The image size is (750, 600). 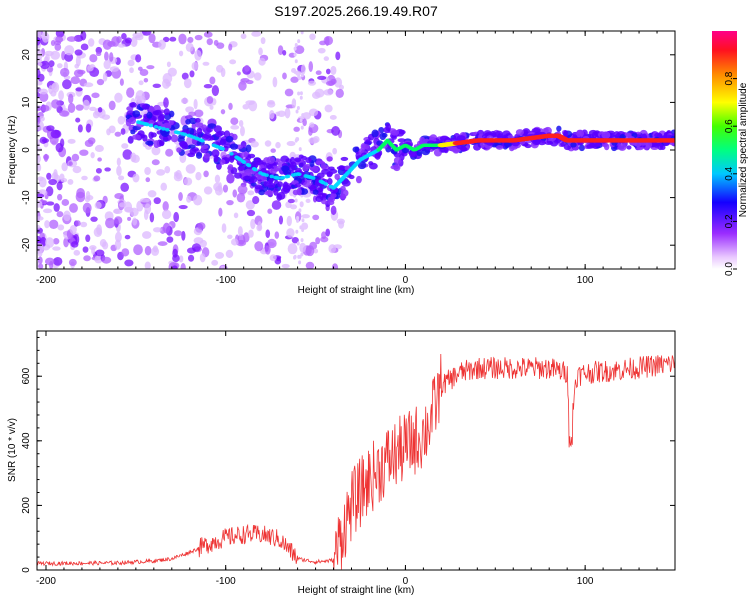 What do you see at coordinates (729, 221) in the screenshot?
I see `colorbar-tick-label: 0.2` at bounding box center [729, 221].